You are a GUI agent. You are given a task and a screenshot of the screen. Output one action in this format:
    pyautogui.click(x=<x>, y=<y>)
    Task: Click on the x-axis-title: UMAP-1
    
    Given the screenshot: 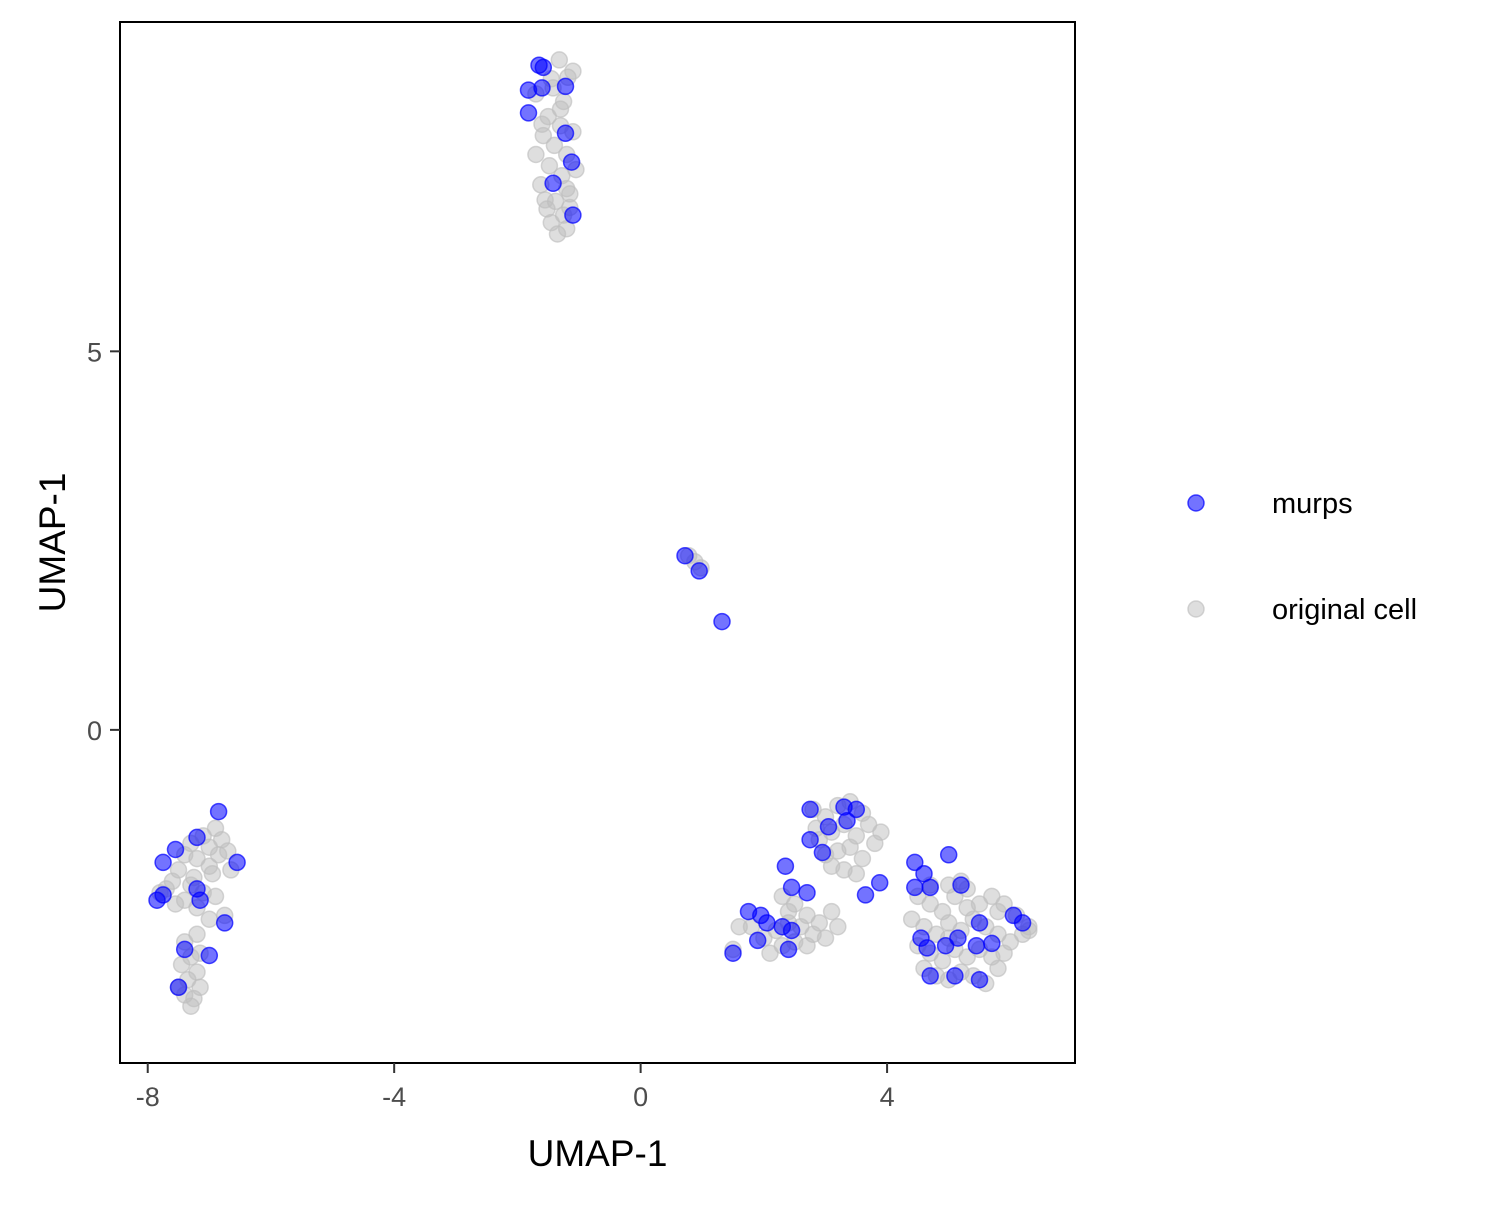 What is the action you would take?
    pyautogui.click(x=598, y=1153)
    